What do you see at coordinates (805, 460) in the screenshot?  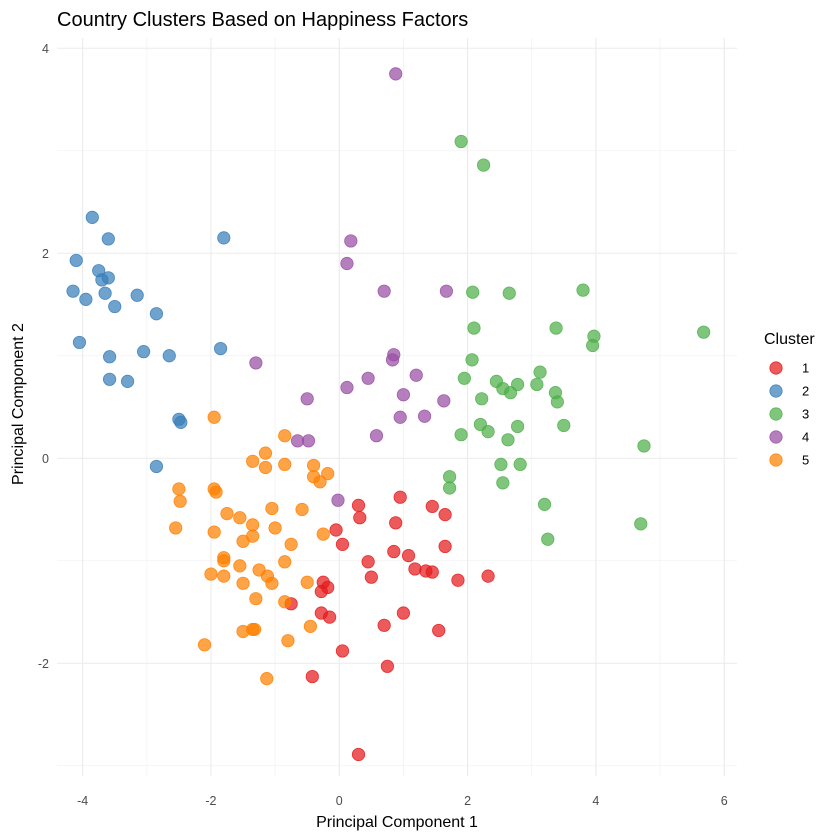 I see `legend-label-5: 5` at bounding box center [805, 460].